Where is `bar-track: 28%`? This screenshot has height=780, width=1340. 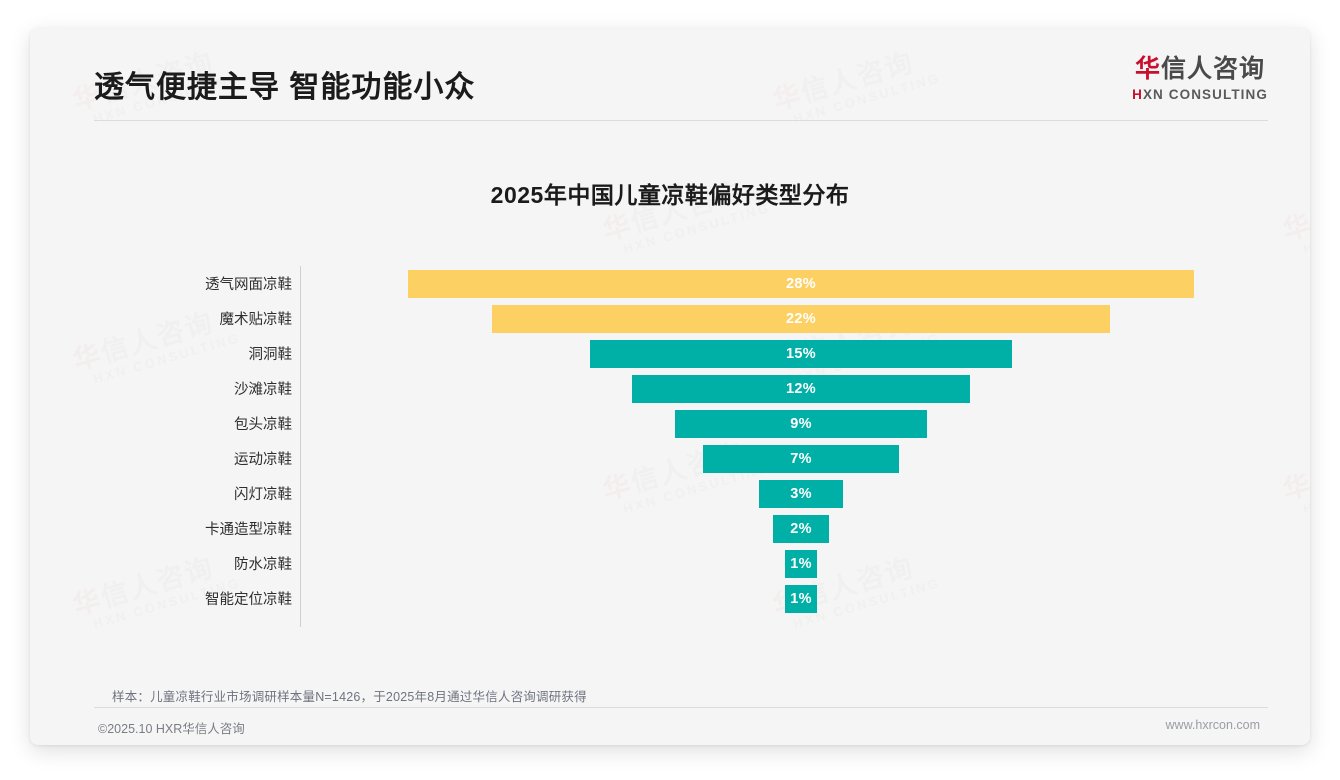 bar-track: 28% is located at coordinates (801, 283).